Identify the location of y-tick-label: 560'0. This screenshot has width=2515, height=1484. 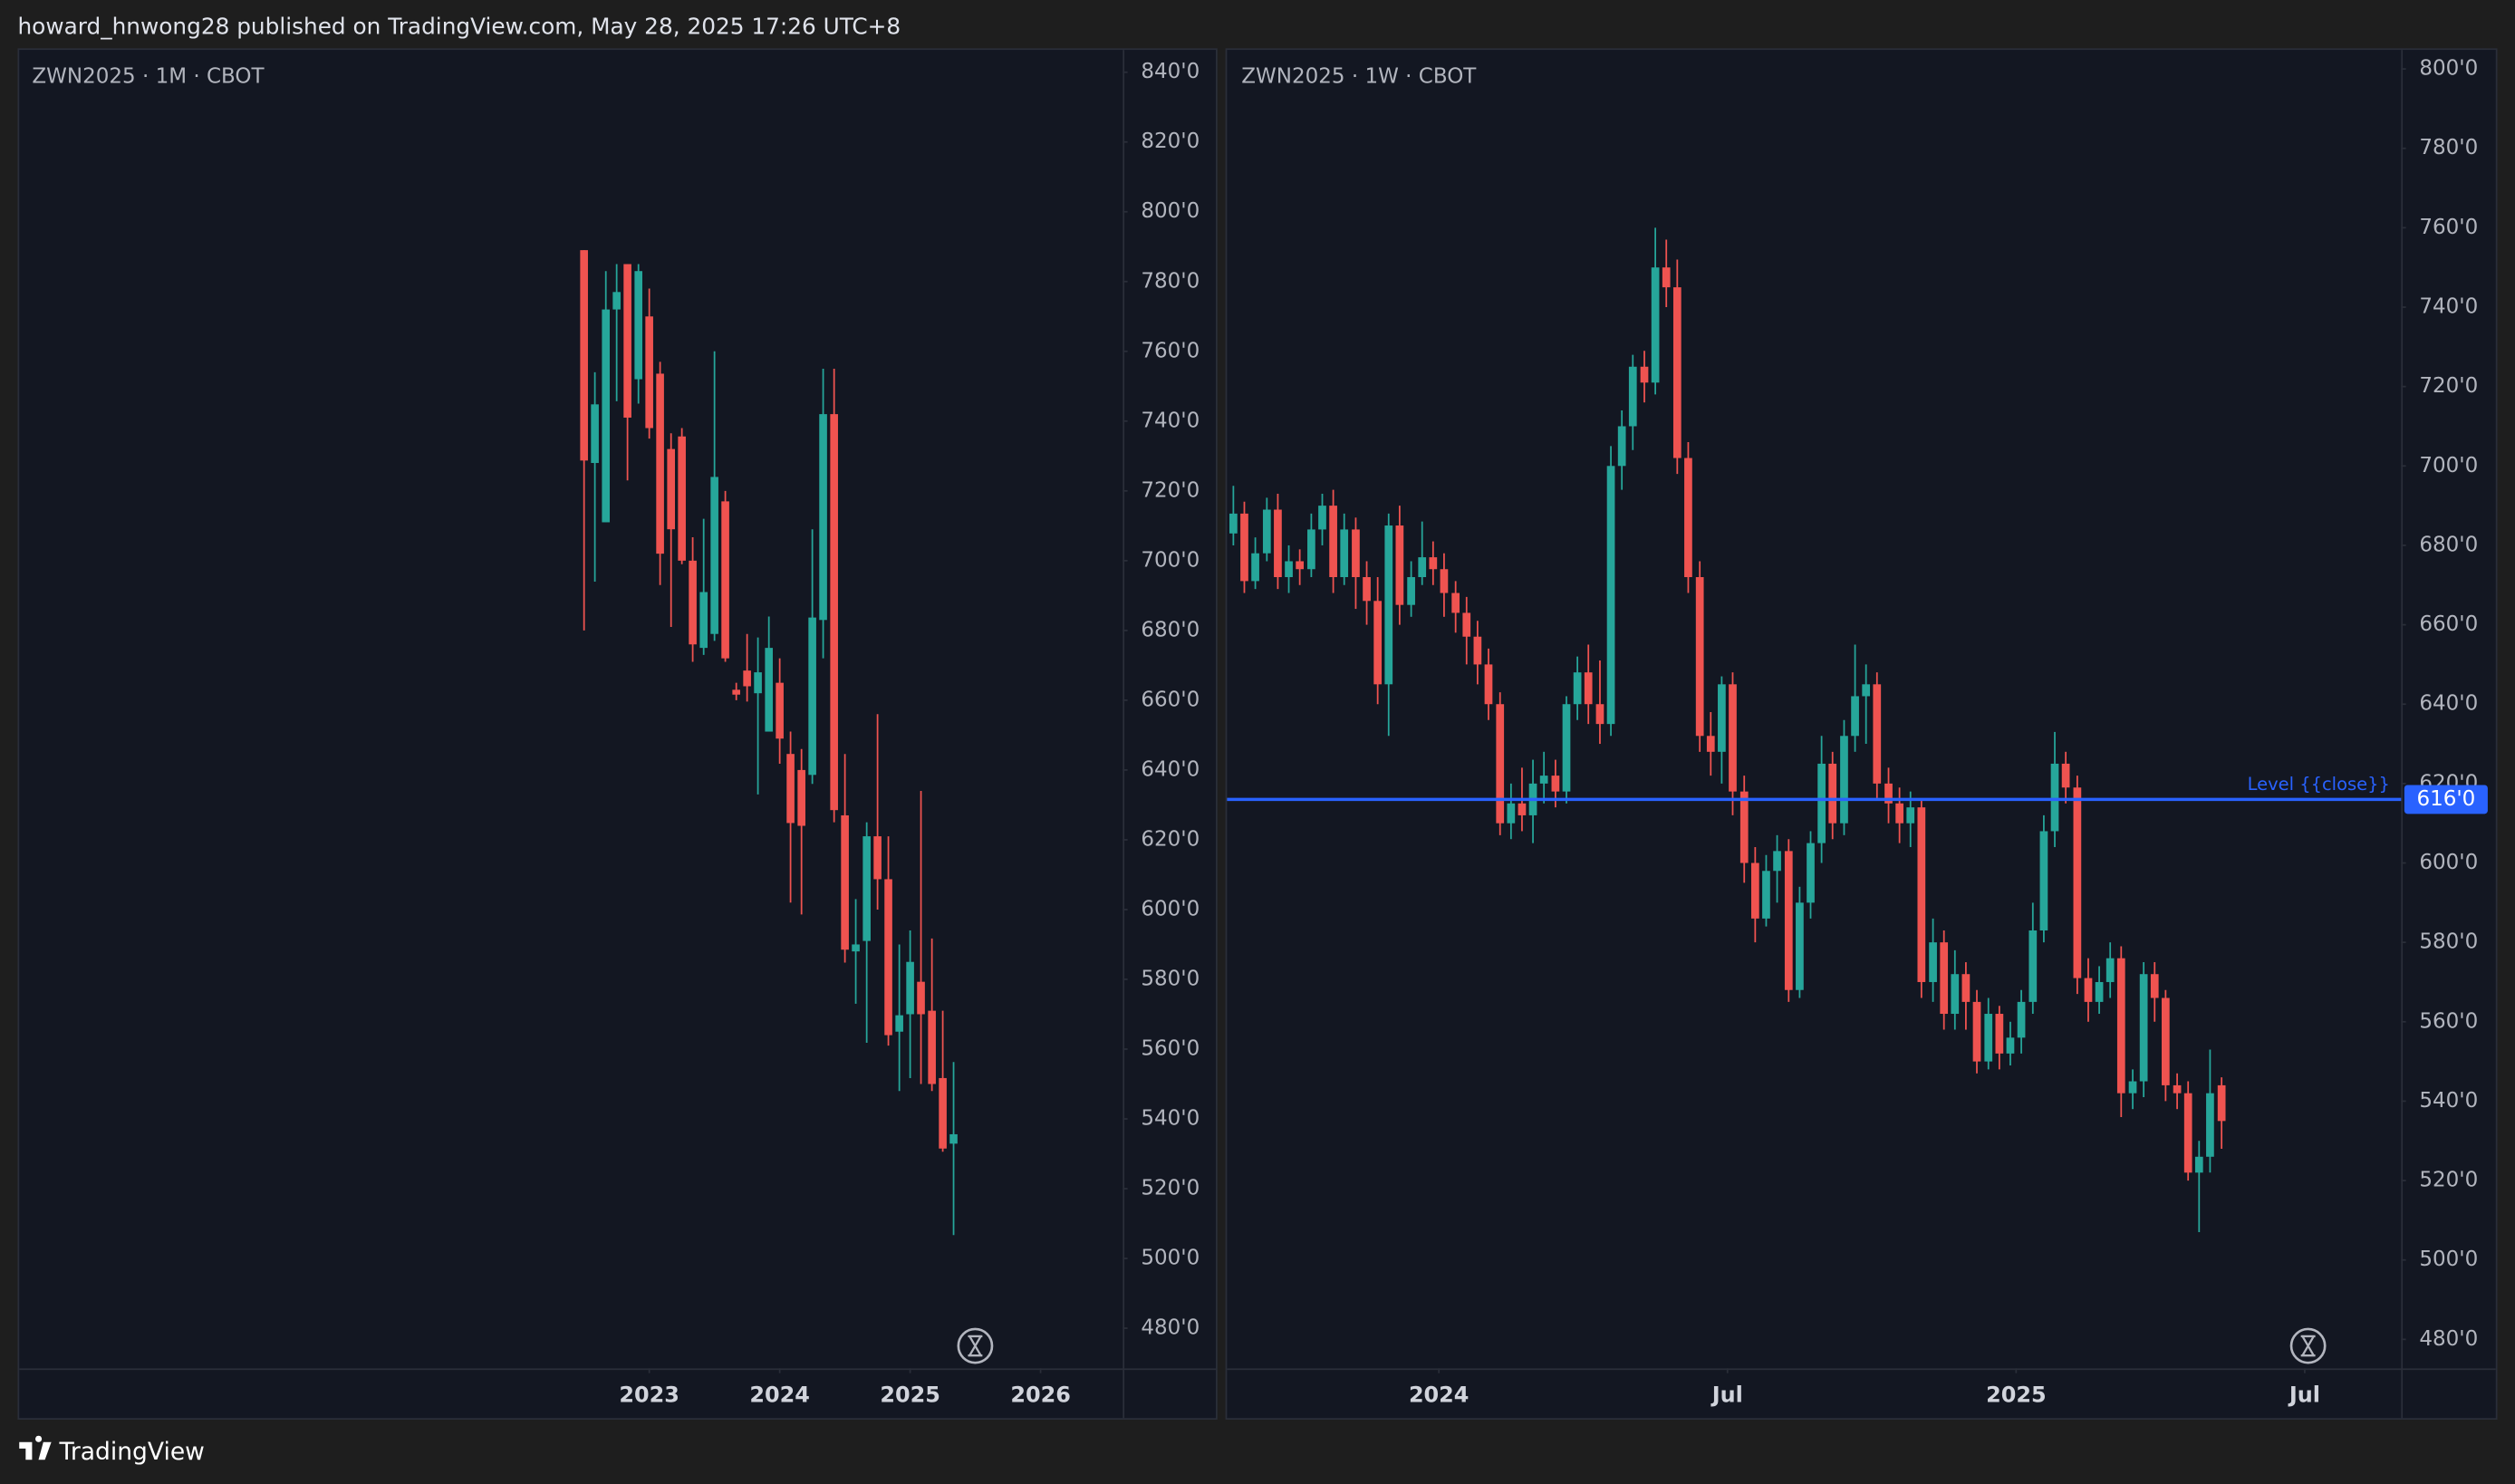
(2448, 1021).